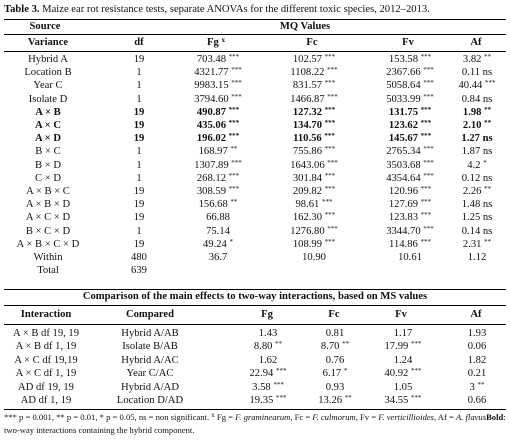  I want to click on fv-cell: 131.75 ***, so click(410, 111).